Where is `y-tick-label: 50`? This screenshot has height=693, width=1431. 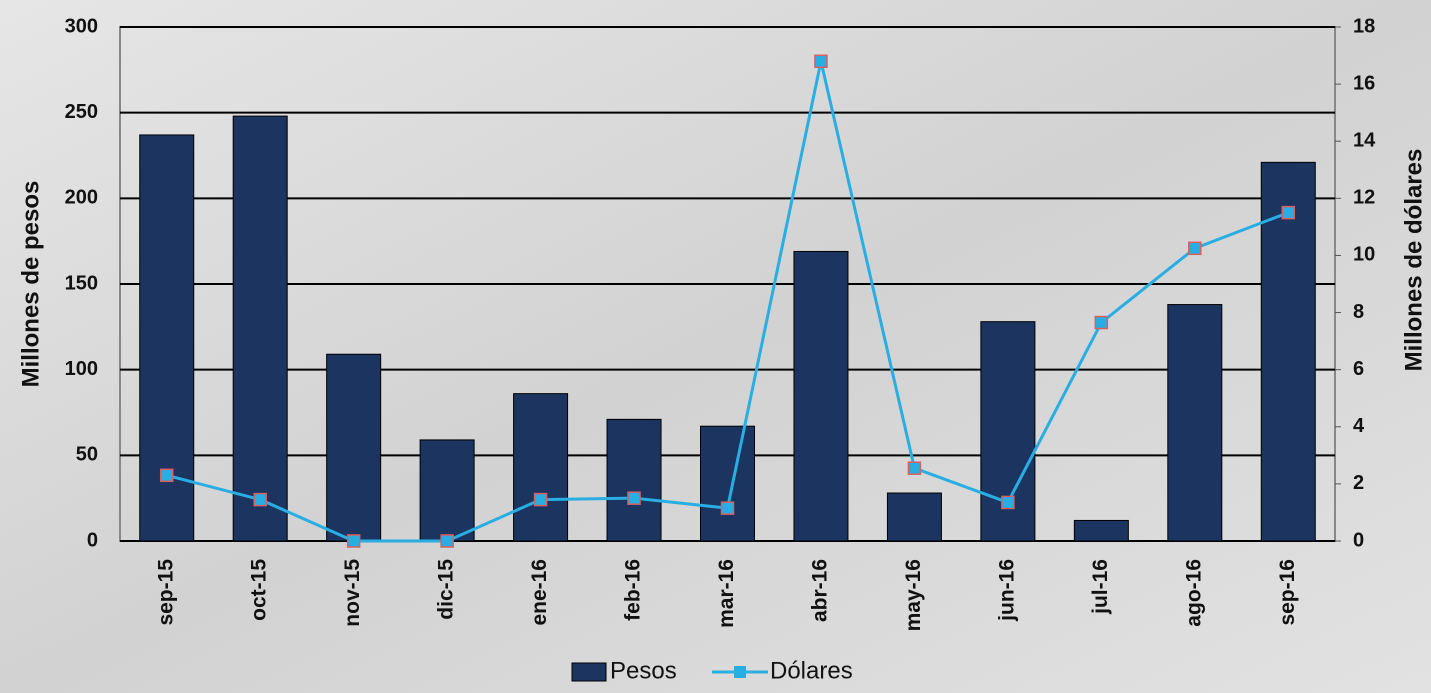
y-tick-label: 50 is located at coordinates (87, 455).